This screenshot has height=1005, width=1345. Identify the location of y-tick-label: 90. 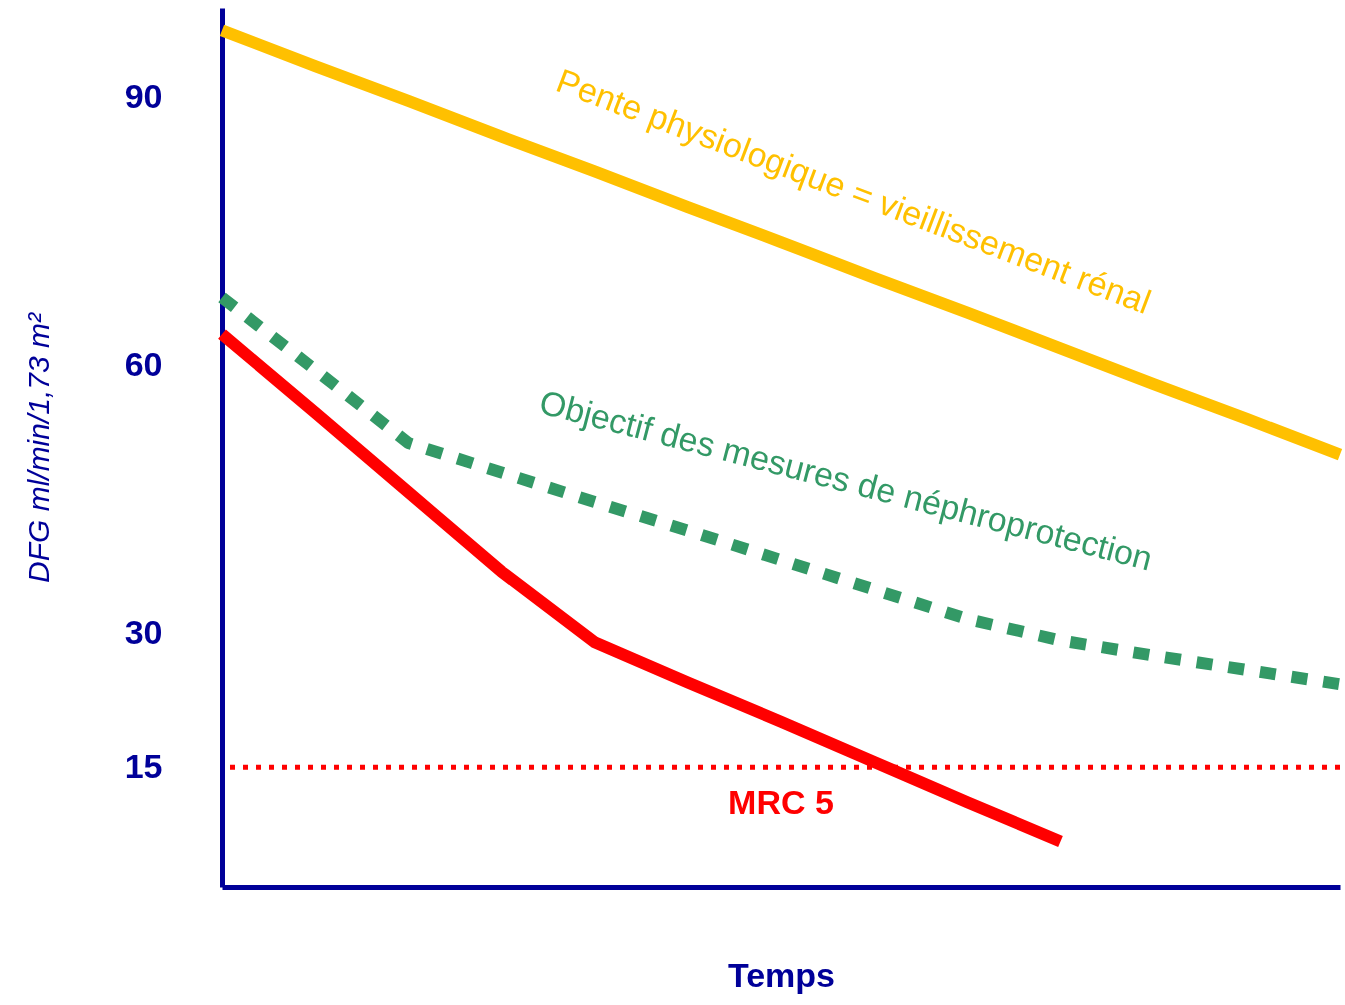
(143, 95).